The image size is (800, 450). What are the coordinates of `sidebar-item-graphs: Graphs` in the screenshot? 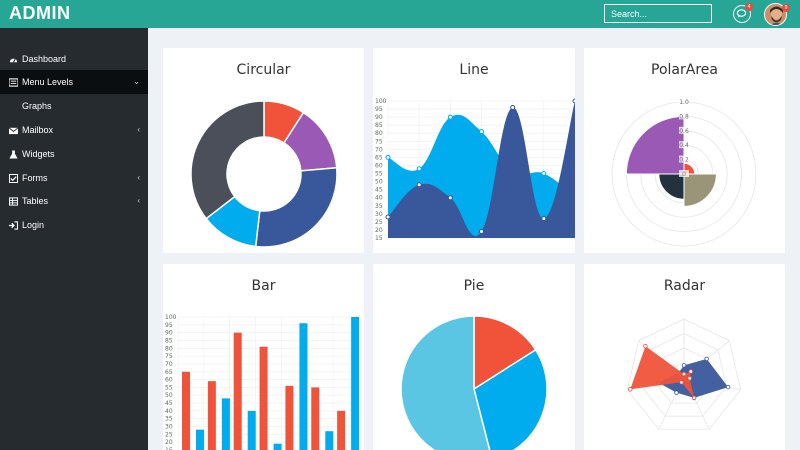 It's located at (74, 106).